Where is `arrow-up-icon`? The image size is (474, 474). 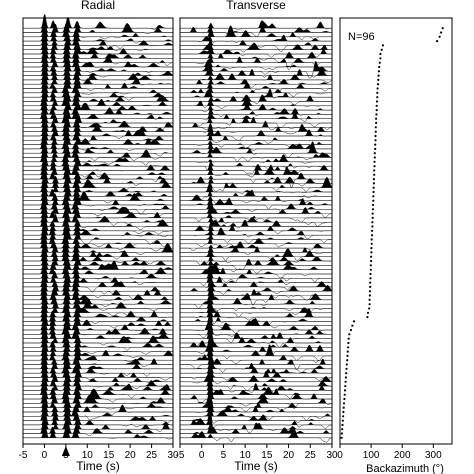 arrow-up-icon is located at coordinates (65, 451).